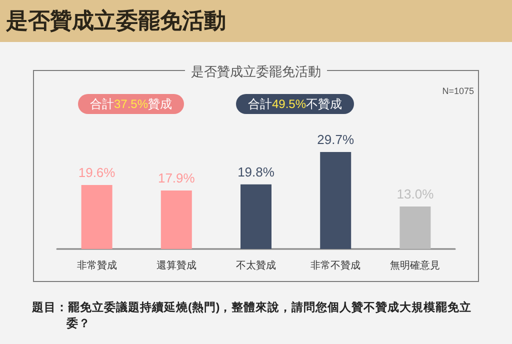 The width and height of the screenshot is (512, 344). What do you see at coordinates (335, 266) in the screenshot?
I see `x-tick-label: 非常不贊成` at bounding box center [335, 266].